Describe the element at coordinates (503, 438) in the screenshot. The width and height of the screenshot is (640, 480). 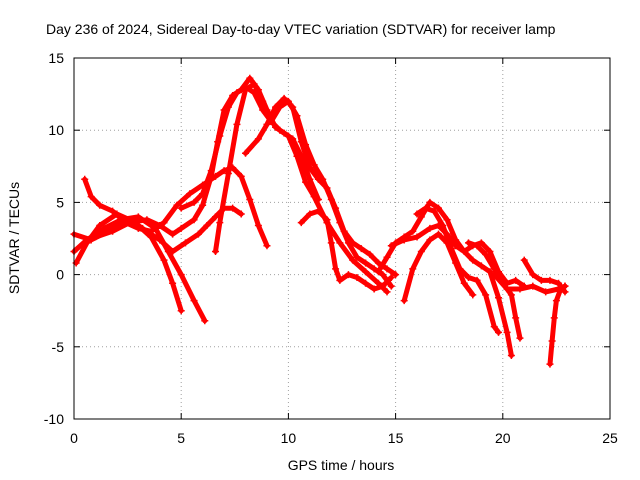
I see `x-tick-label: 20` at that location.